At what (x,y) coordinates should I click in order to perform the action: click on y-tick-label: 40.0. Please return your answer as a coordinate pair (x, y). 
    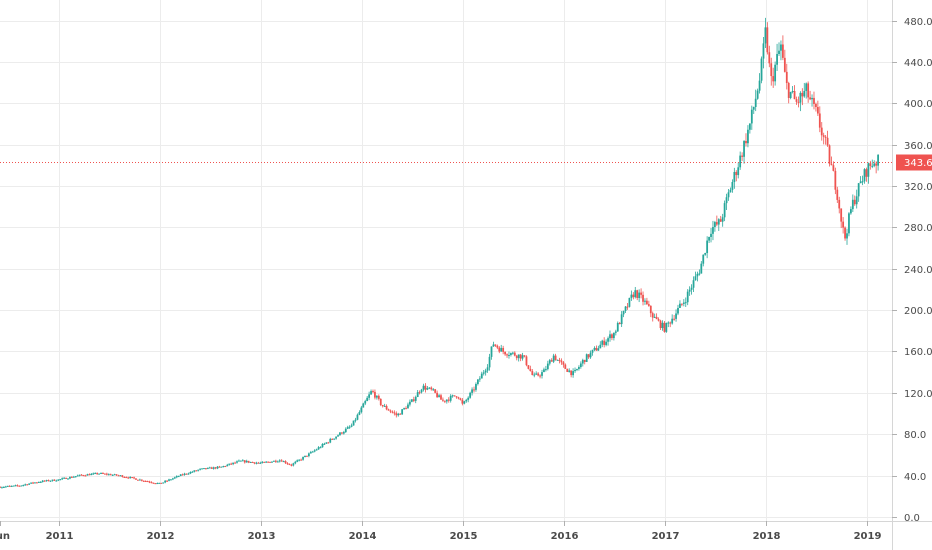
    Looking at the image, I should click on (915, 477).